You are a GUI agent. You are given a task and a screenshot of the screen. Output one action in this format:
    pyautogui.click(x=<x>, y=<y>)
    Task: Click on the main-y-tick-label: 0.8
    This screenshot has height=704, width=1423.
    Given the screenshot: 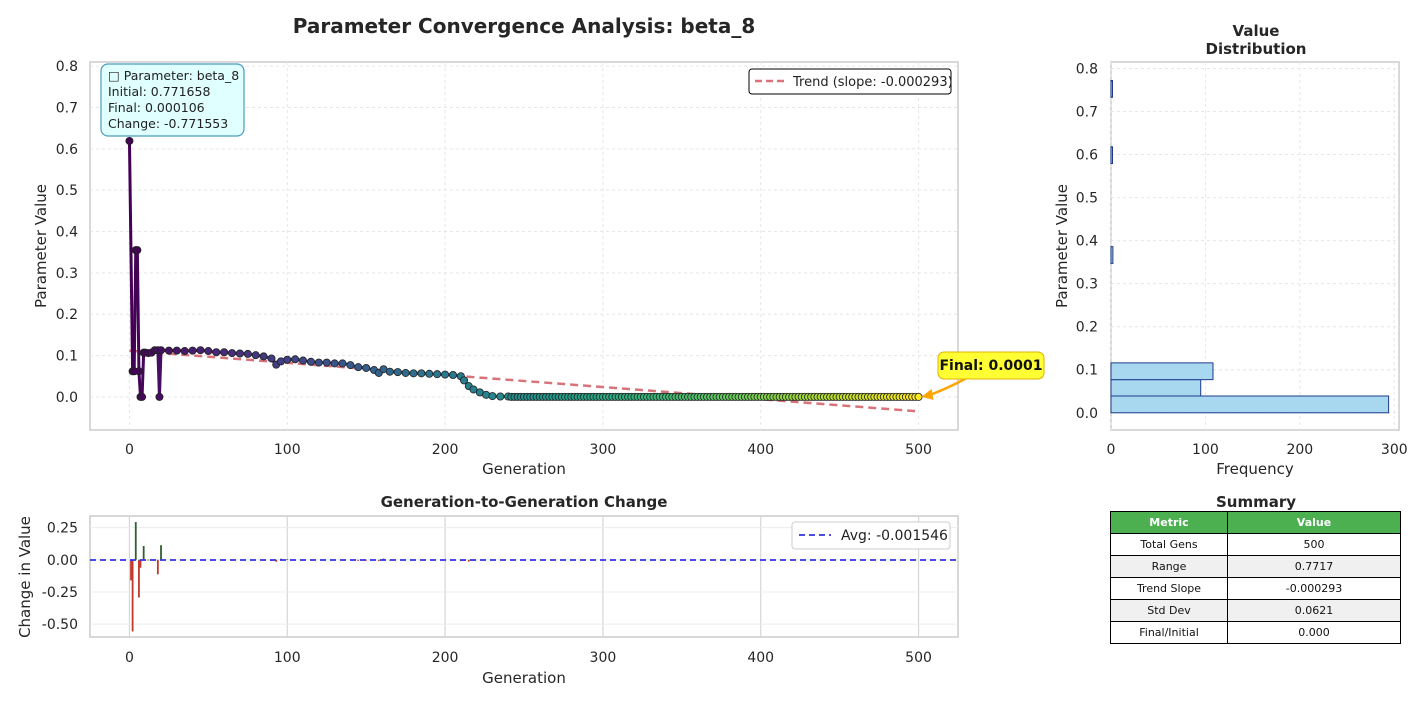 What is the action you would take?
    pyautogui.click(x=67, y=67)
    